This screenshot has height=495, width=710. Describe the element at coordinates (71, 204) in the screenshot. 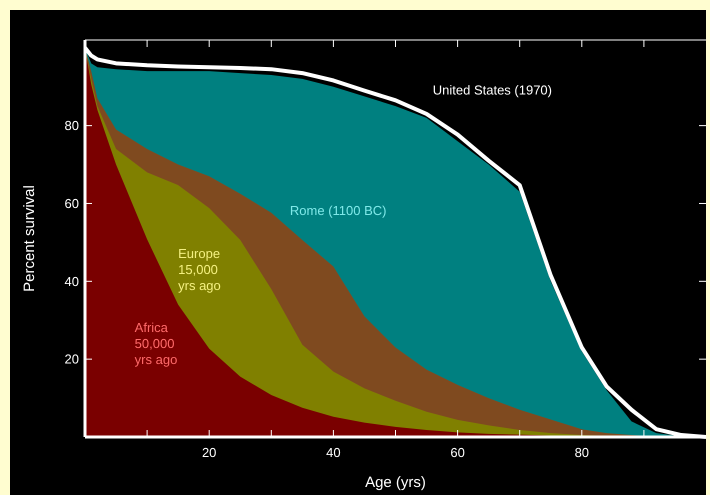

I see `y-tick-label: 60` at that location.